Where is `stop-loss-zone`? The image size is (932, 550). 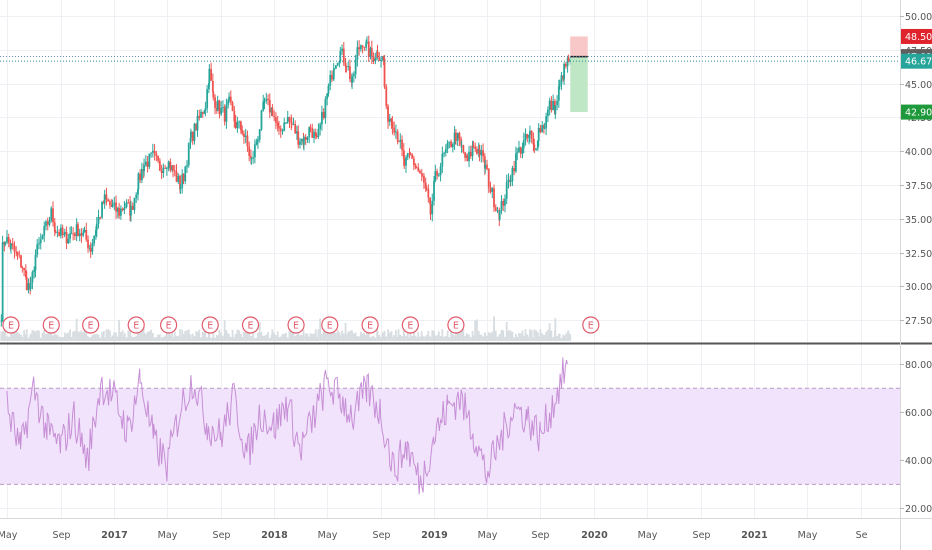 stop-loss-zone is located at coordinates (579, 46).